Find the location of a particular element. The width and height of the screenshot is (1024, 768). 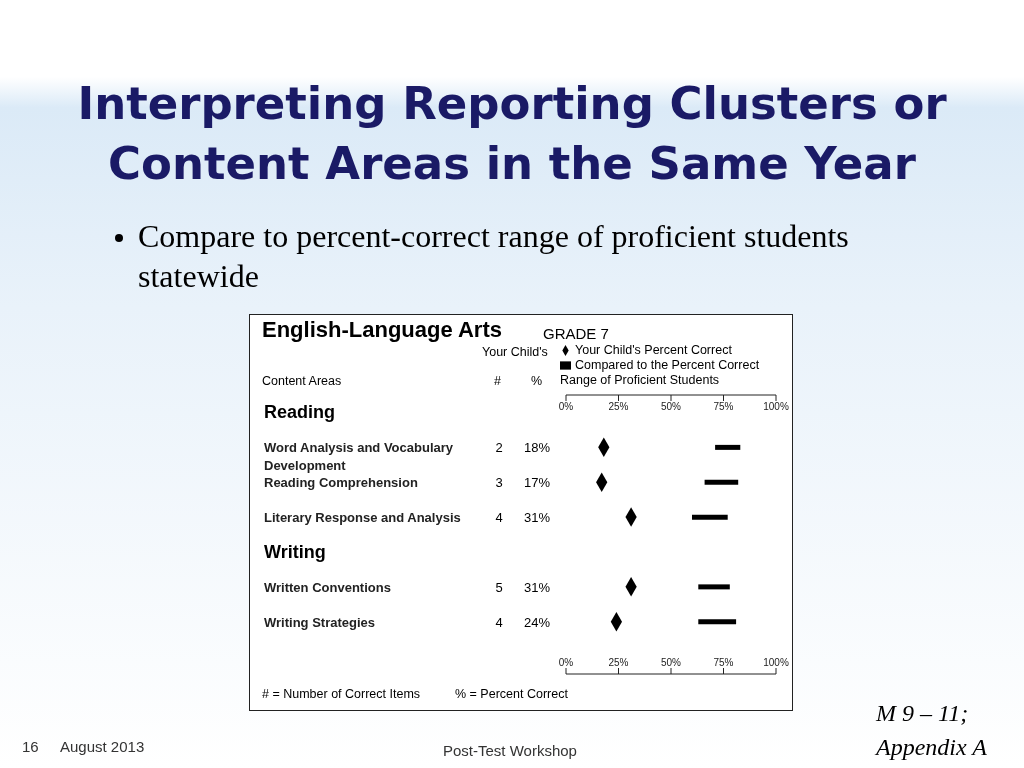

data-label: 18% is located at coordinates (537, 448).